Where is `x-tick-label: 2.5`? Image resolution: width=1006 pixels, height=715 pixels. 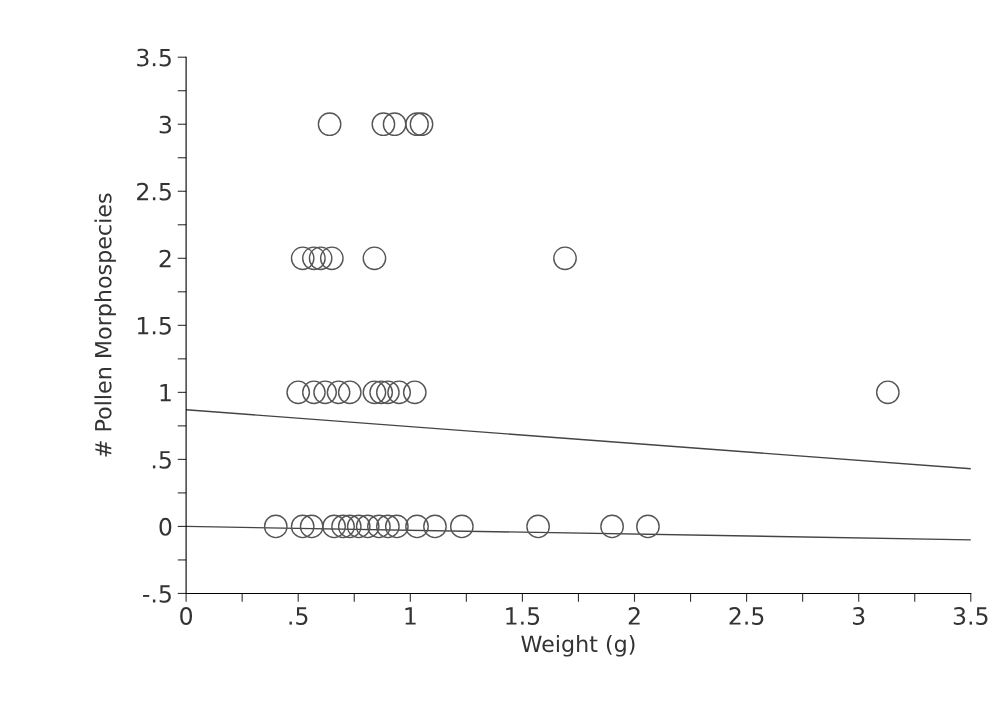 x-tick-label: 2.5 is located at coordinates (746, 616).